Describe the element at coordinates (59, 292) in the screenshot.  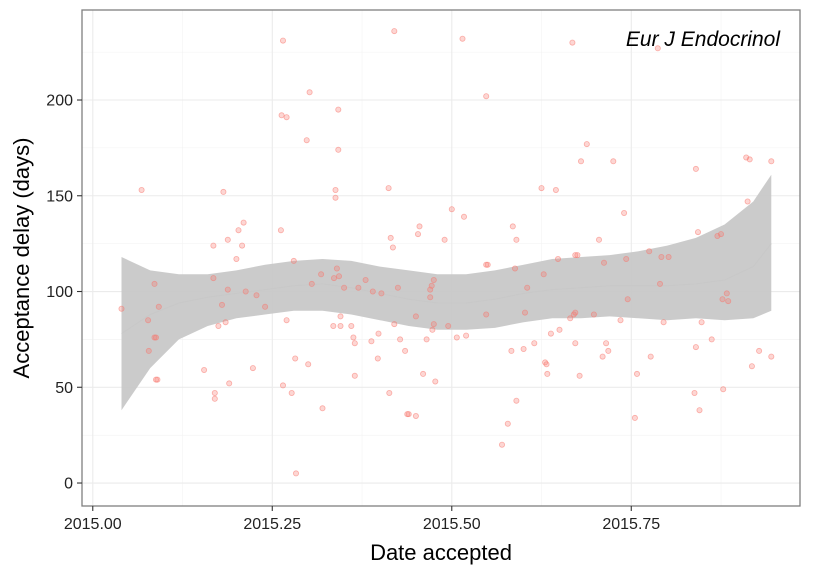
I see `y-tick-label: 100` at that location.